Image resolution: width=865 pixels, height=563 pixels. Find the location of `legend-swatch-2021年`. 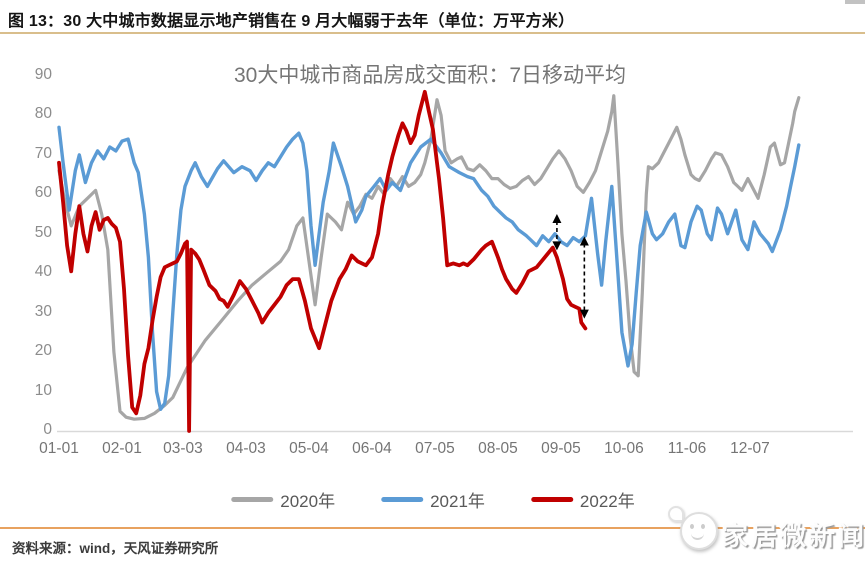

legend-swatch-2021年 is located at coordinates (402, 499).